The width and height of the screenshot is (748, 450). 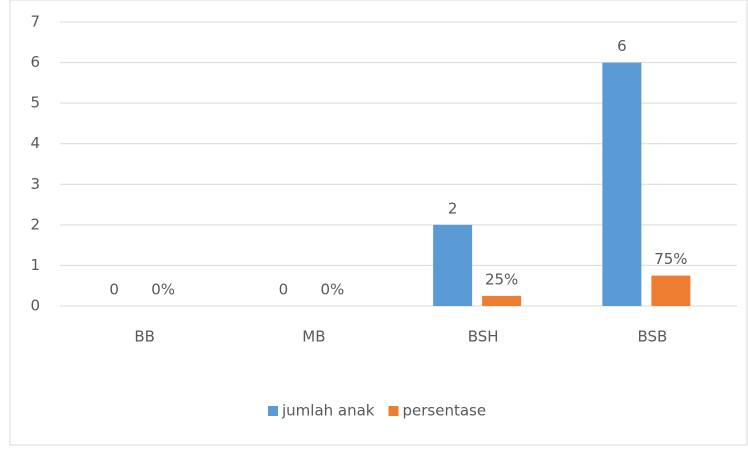 I want to click on x-tick-label: BSB, so click(x=652, y=337).